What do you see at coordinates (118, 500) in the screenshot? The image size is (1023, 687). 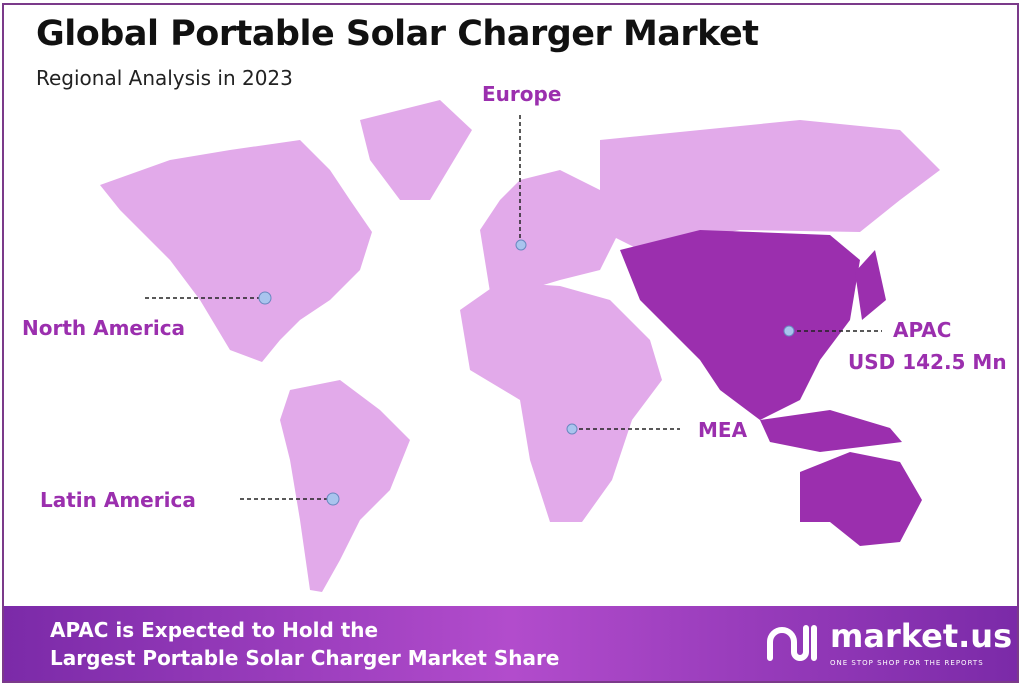 I see `label-latin-america: Latin America` at bounding box center [118, 500].